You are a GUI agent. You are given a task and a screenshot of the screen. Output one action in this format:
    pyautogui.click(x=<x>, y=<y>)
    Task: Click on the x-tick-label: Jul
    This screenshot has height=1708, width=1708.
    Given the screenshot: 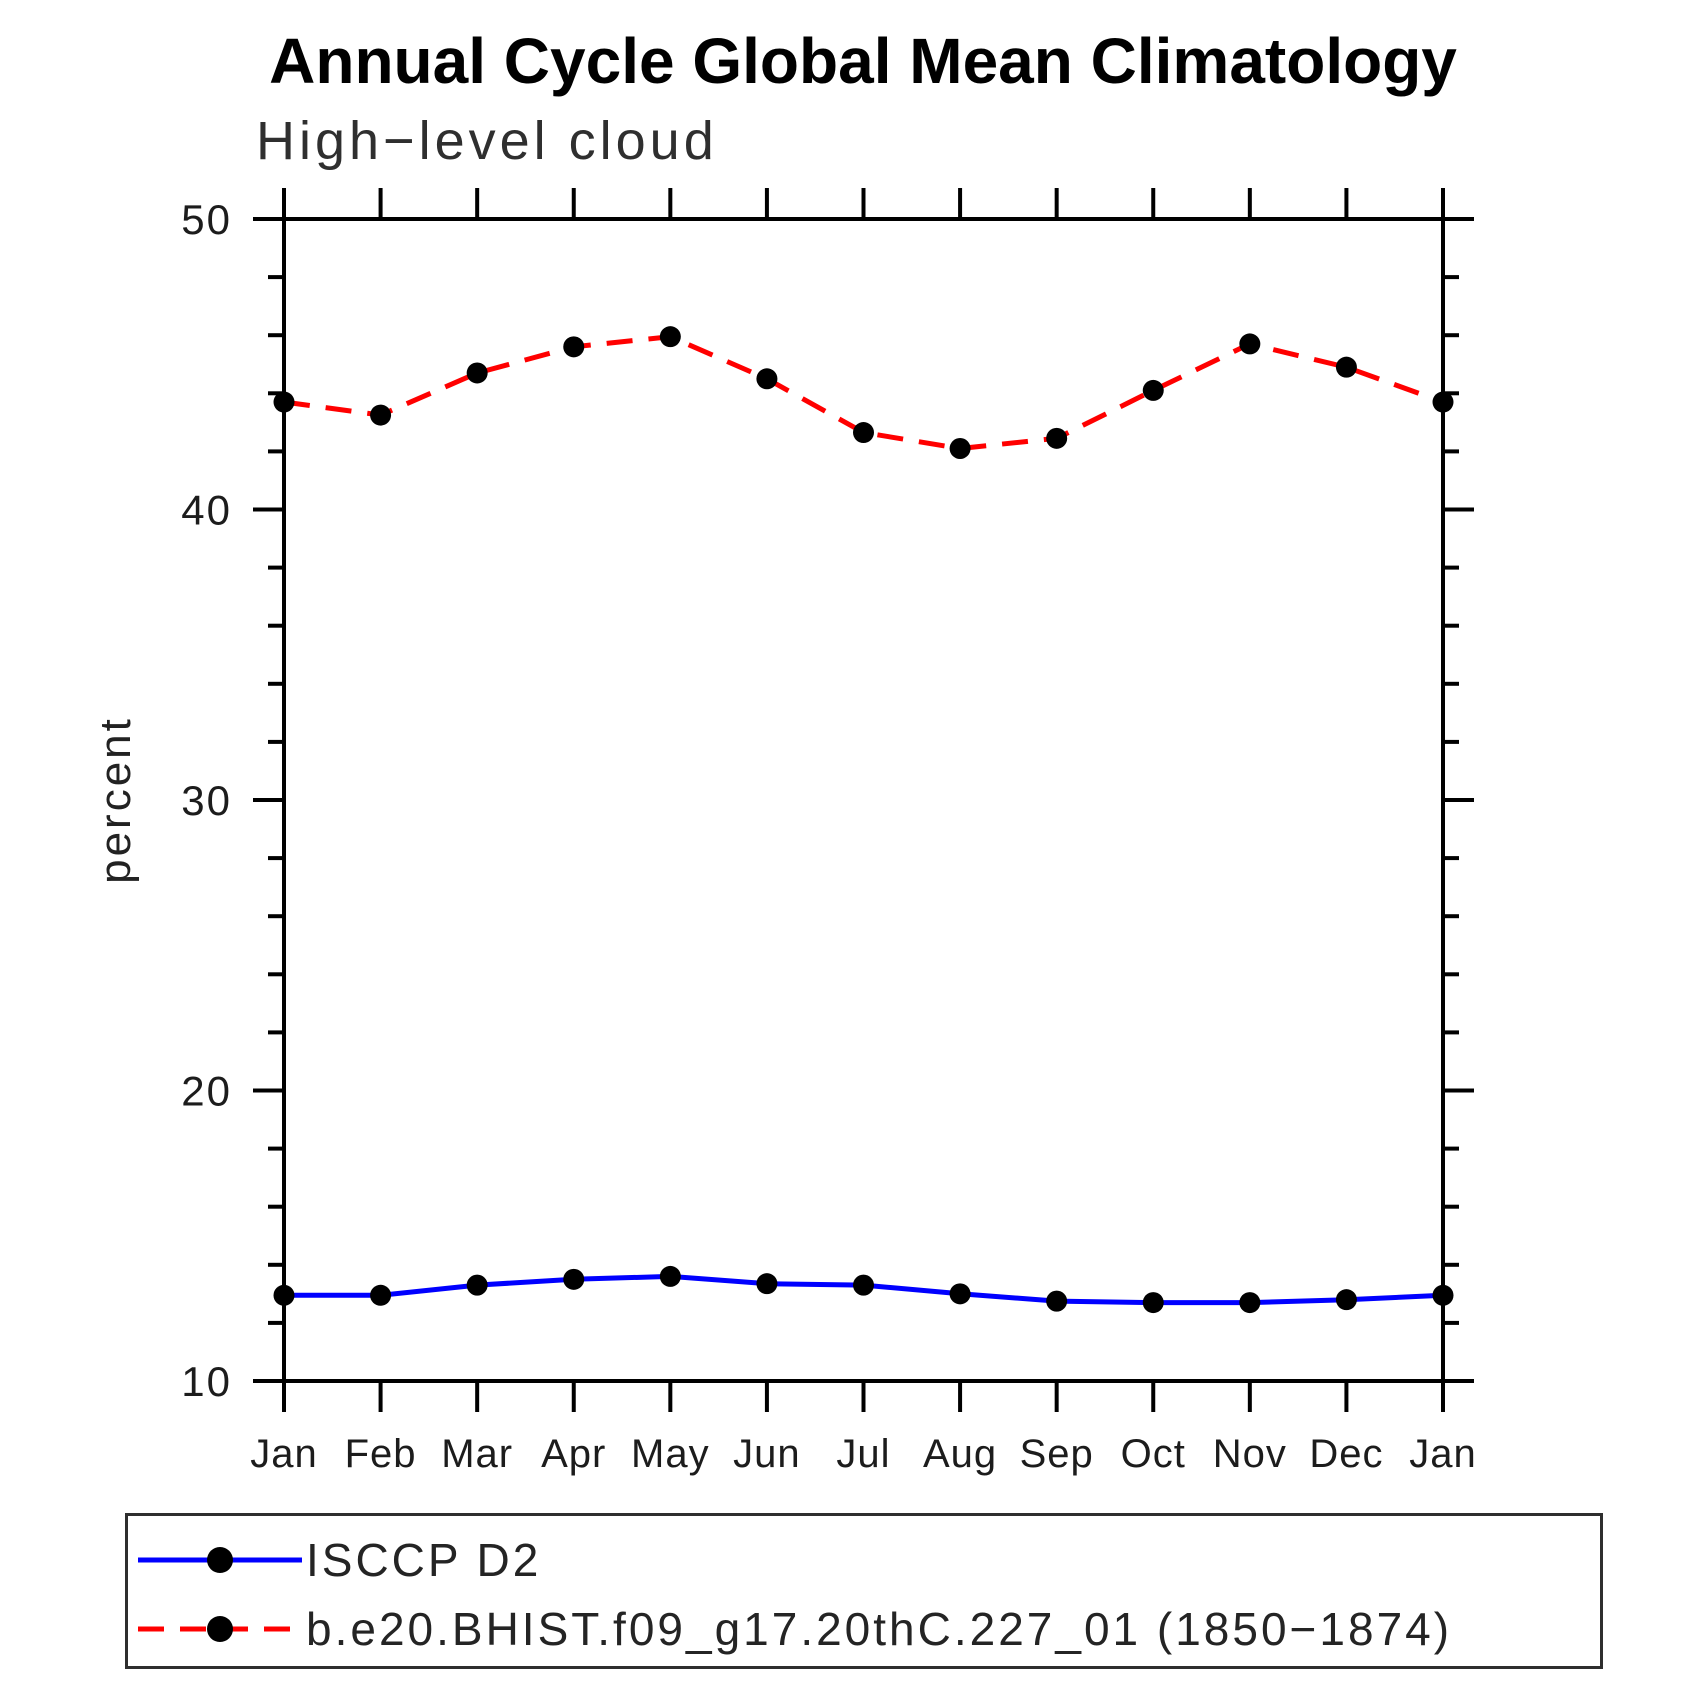 What is the action you would take?
    pyautogui.click(x=863, y=1454)
    